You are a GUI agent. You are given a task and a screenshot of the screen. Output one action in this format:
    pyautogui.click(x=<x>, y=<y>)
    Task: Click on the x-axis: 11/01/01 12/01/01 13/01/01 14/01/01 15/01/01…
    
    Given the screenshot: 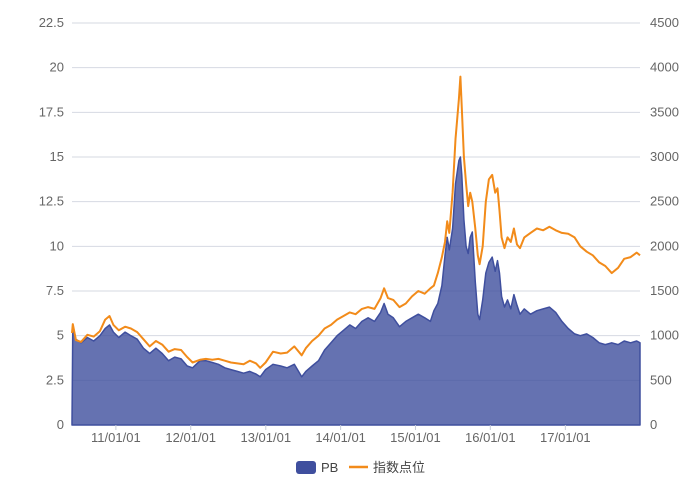 What is the action you would take?
    pyautogui.click(x=341, y=435)
    